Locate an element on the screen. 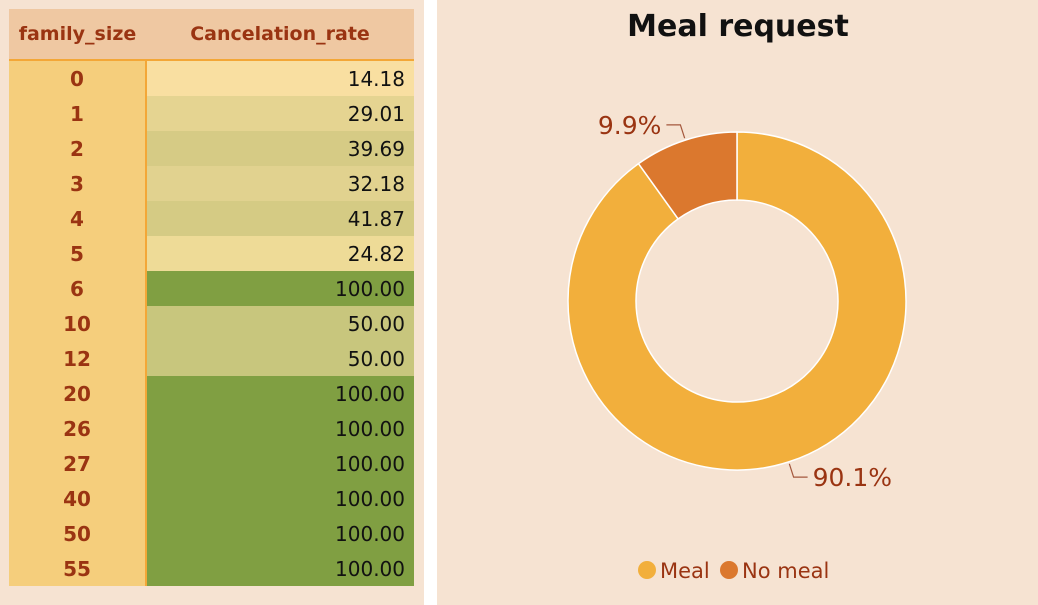 This screenshot has width=1038, height=605. table-row: 40 100.00 is located at coordinates (211, 498).